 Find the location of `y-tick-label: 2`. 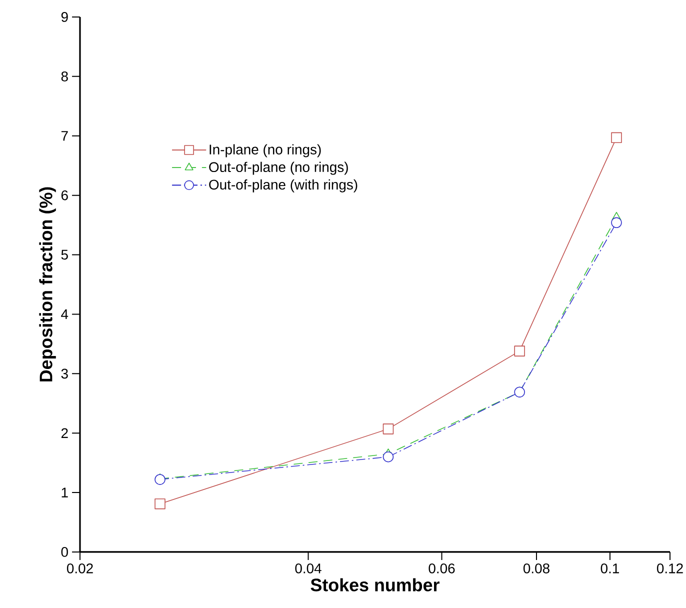

y-tick-label: 2 is located at coordinates (64, 433).